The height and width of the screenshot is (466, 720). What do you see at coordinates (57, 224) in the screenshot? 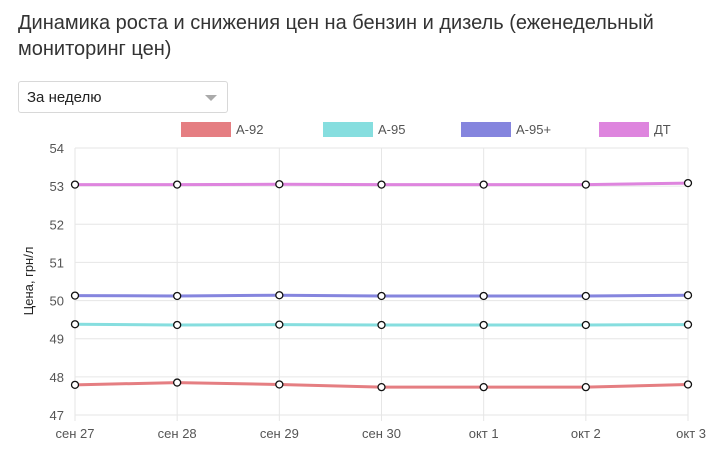
I see `y-tick-label: 52` at bounding box center [57, 224].